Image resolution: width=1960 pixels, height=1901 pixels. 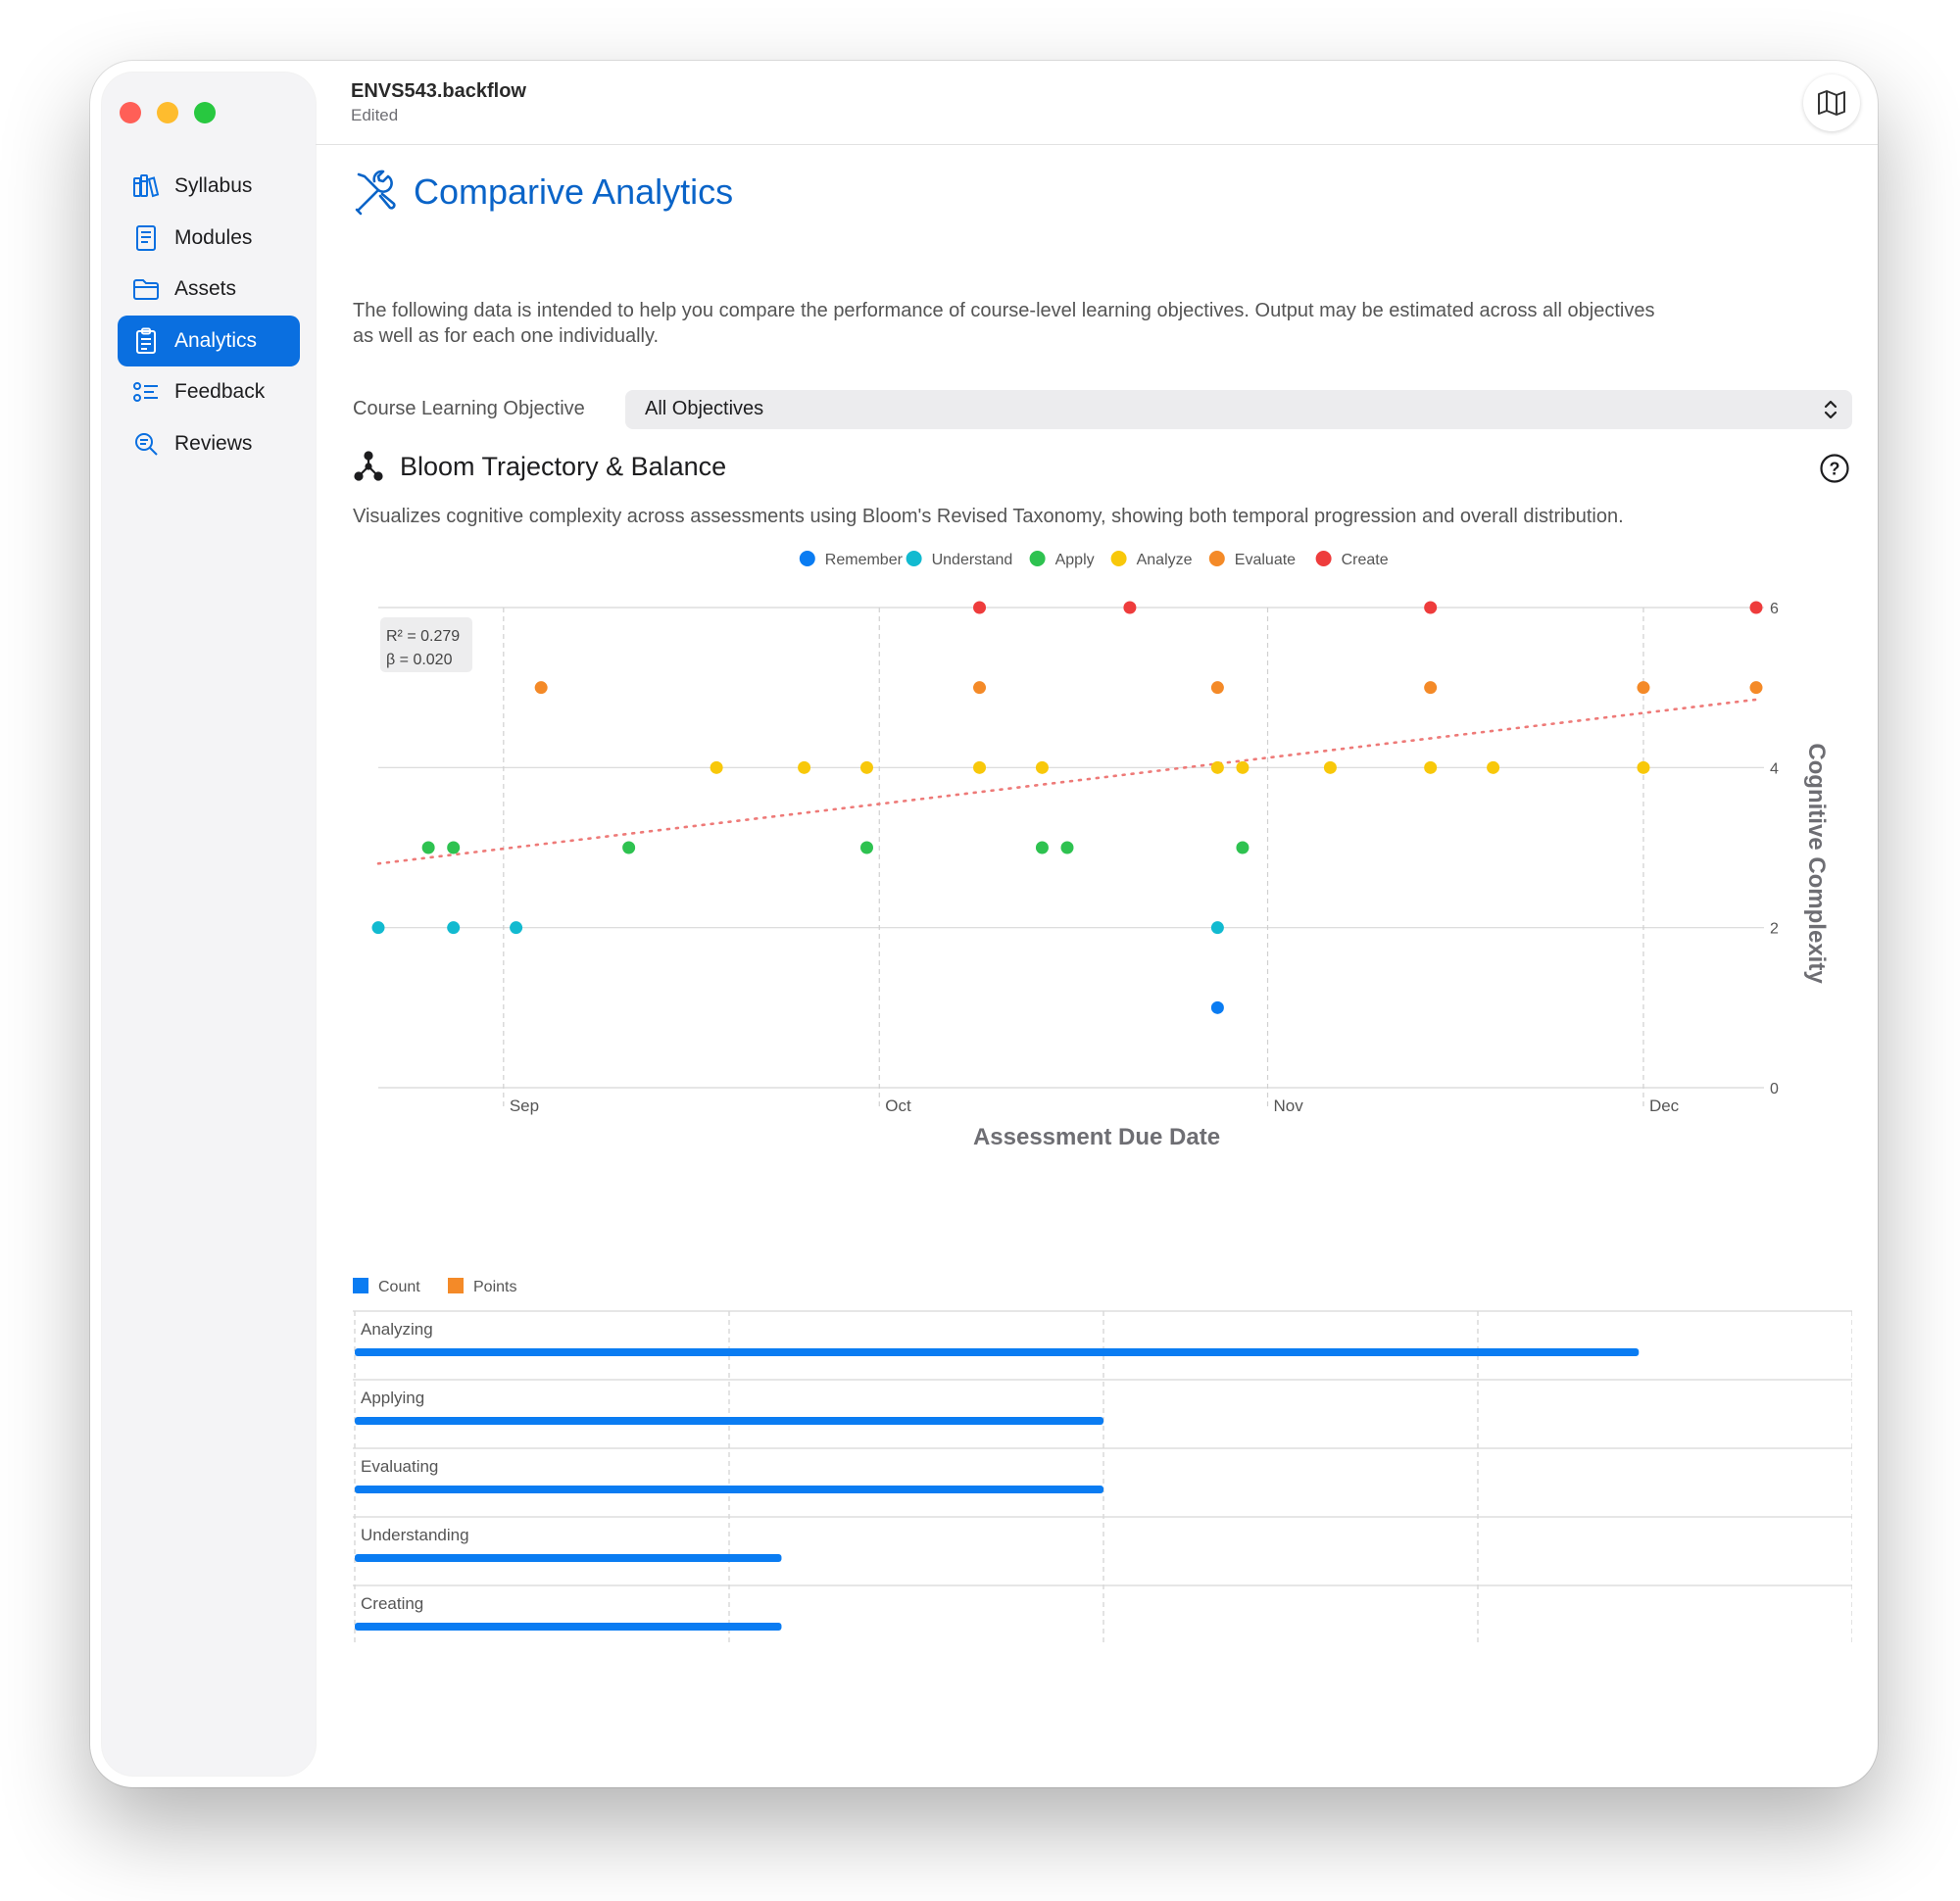 What do you see at coordinates (1774, 929) in the screenshot?
I see `y-tick-label: 2` at bounding box center [1774, 929].